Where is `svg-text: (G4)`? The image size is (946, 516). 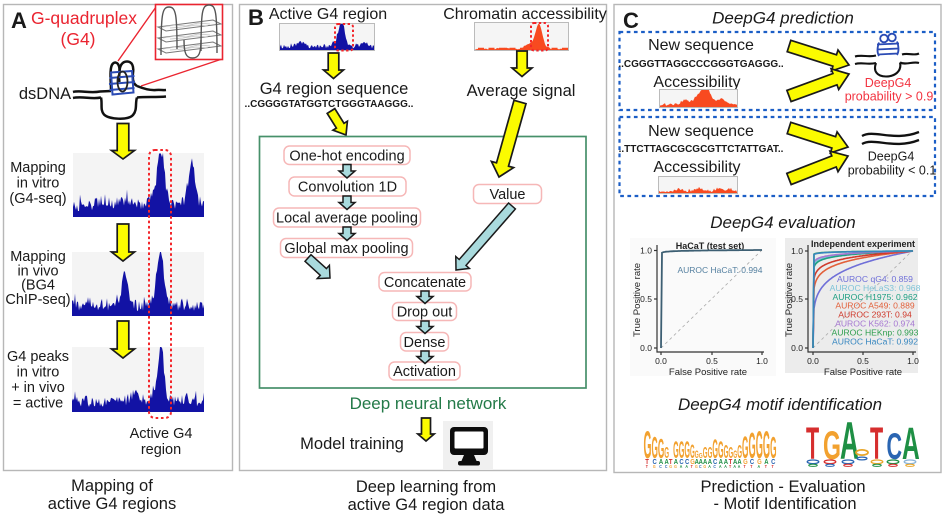
svg-text: (G4) is located at coordinates (78, 39).